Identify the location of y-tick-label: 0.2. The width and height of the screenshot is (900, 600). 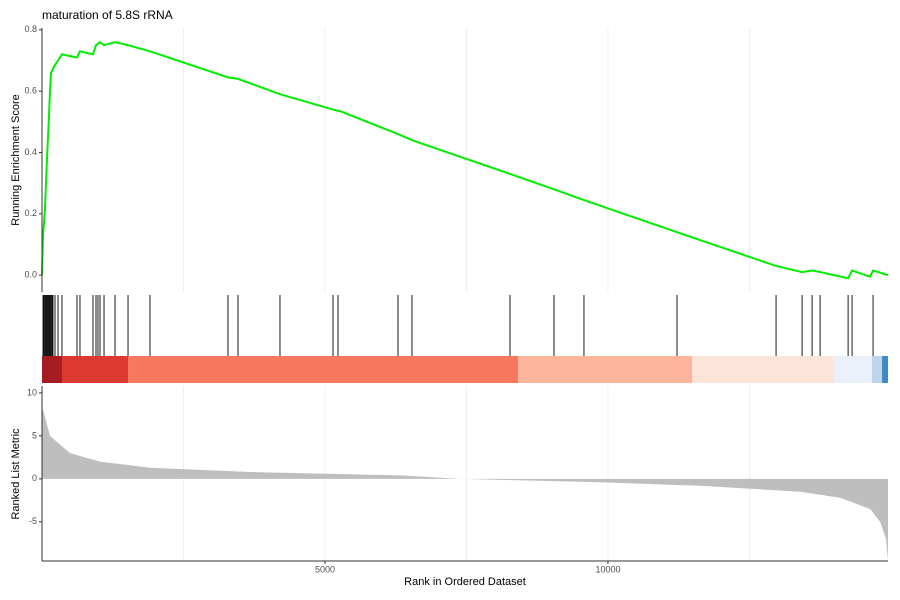
(30, 213).